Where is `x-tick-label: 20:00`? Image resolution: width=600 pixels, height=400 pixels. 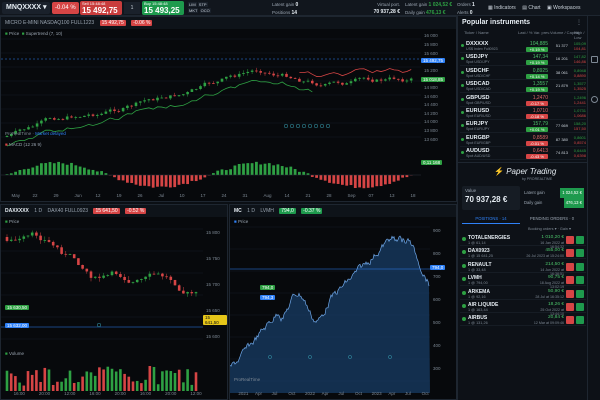
x-tick-label: 20:00 is located at coordinates (171, 393).